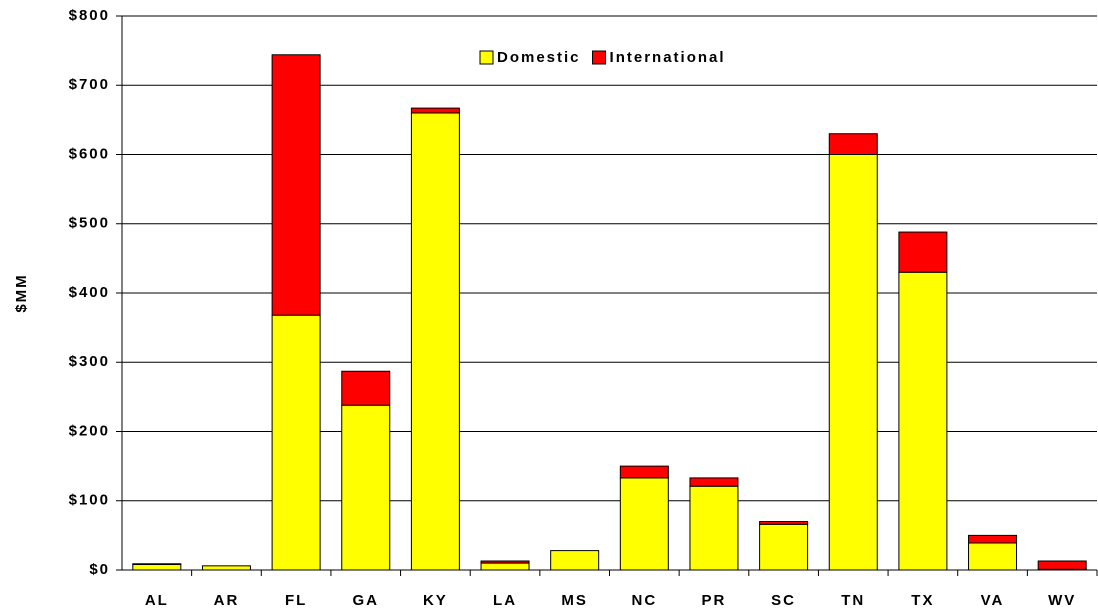 This screenshot has width=1098, height=615. What do you see at coordinates (89, 84) in the screenshot?
I see `y-tick-label: $700` at bounding box center [89, 84].